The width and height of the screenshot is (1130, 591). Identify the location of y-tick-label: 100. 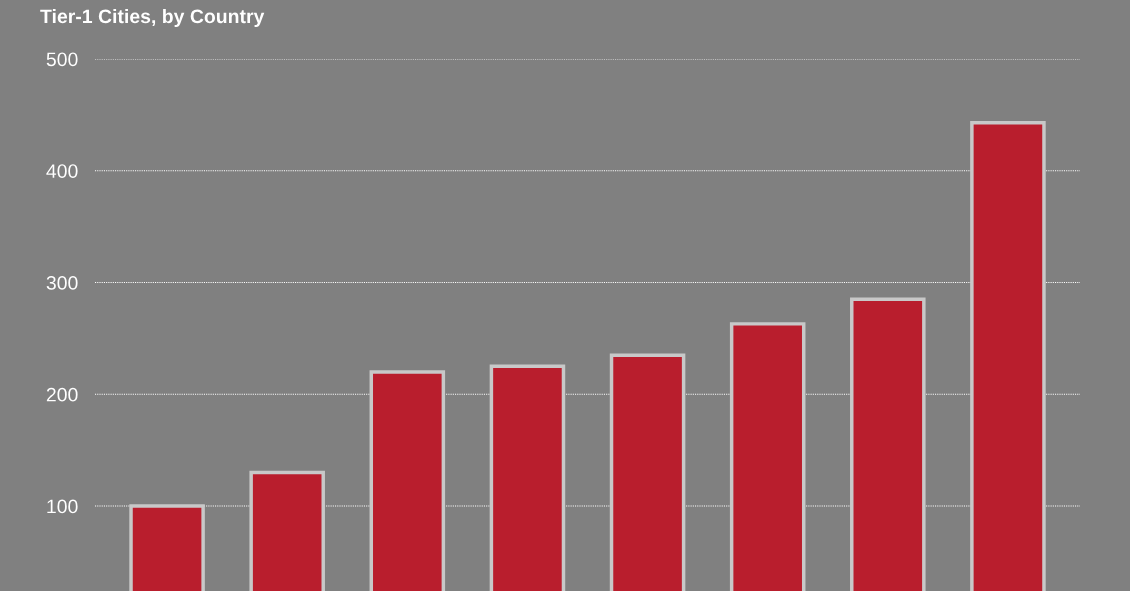
(62, 506).